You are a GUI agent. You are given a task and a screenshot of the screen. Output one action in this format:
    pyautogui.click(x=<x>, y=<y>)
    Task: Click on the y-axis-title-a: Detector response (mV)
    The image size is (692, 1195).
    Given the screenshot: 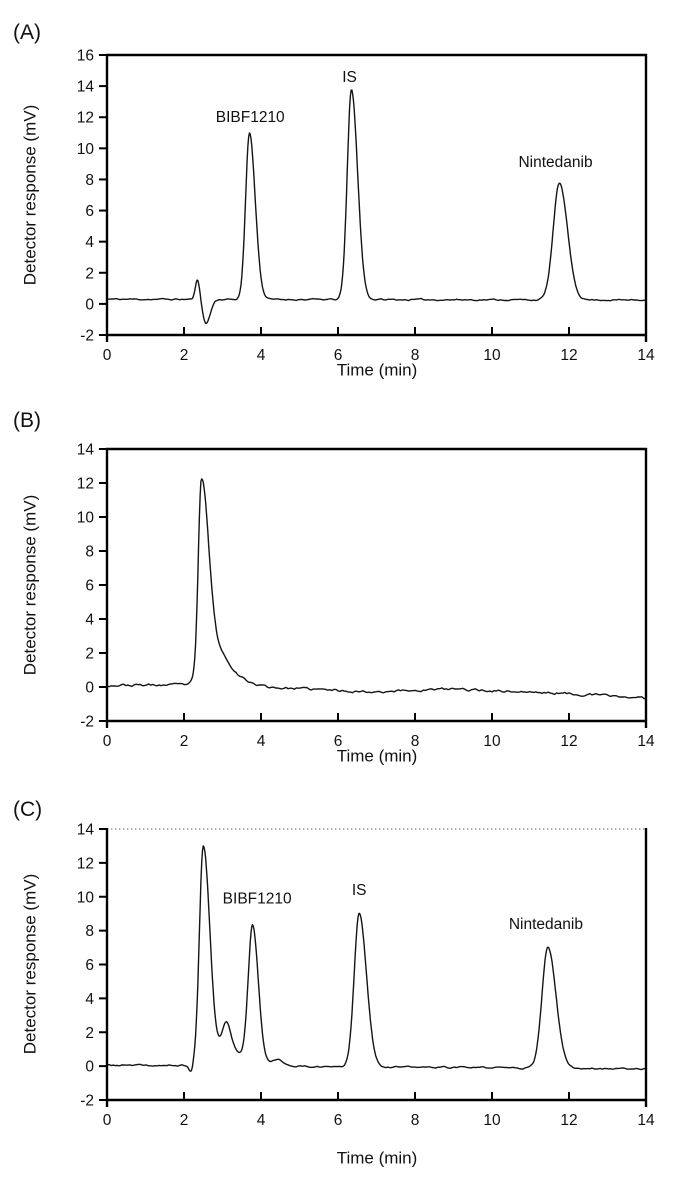 What is the action you would take?
    pyautogui.click(x=30, y=195)
    